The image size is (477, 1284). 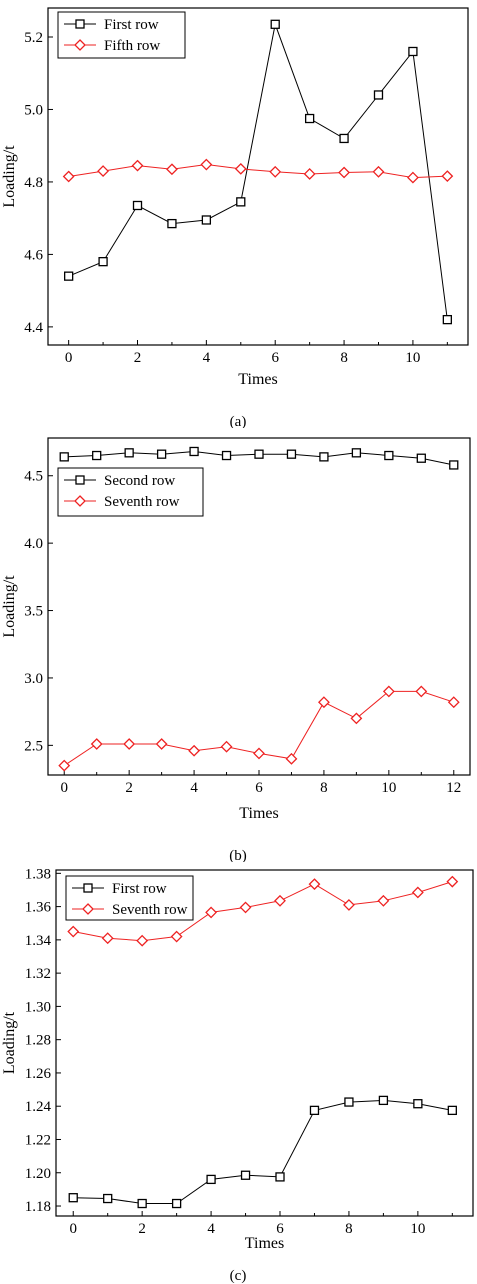 I want to click on y-tick-label: 2.5, so click(x=33, y=746).